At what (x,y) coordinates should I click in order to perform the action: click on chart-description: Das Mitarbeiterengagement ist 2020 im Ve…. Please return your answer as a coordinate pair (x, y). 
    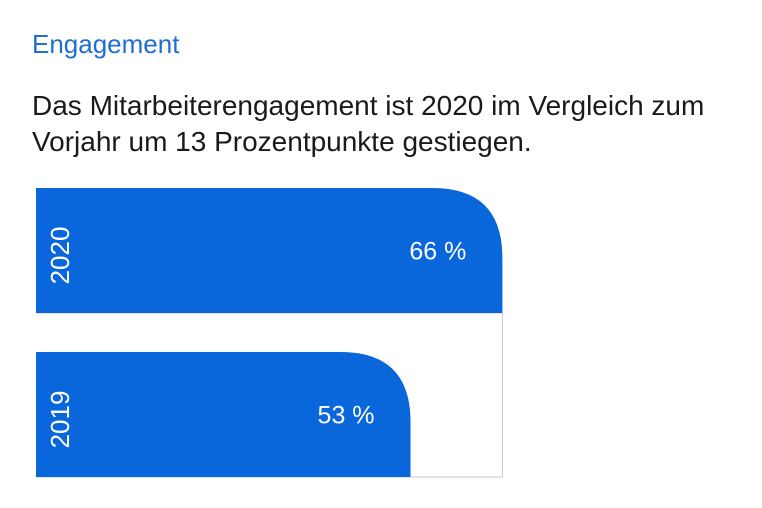
    Looking at the image, I should click on (368, 123).